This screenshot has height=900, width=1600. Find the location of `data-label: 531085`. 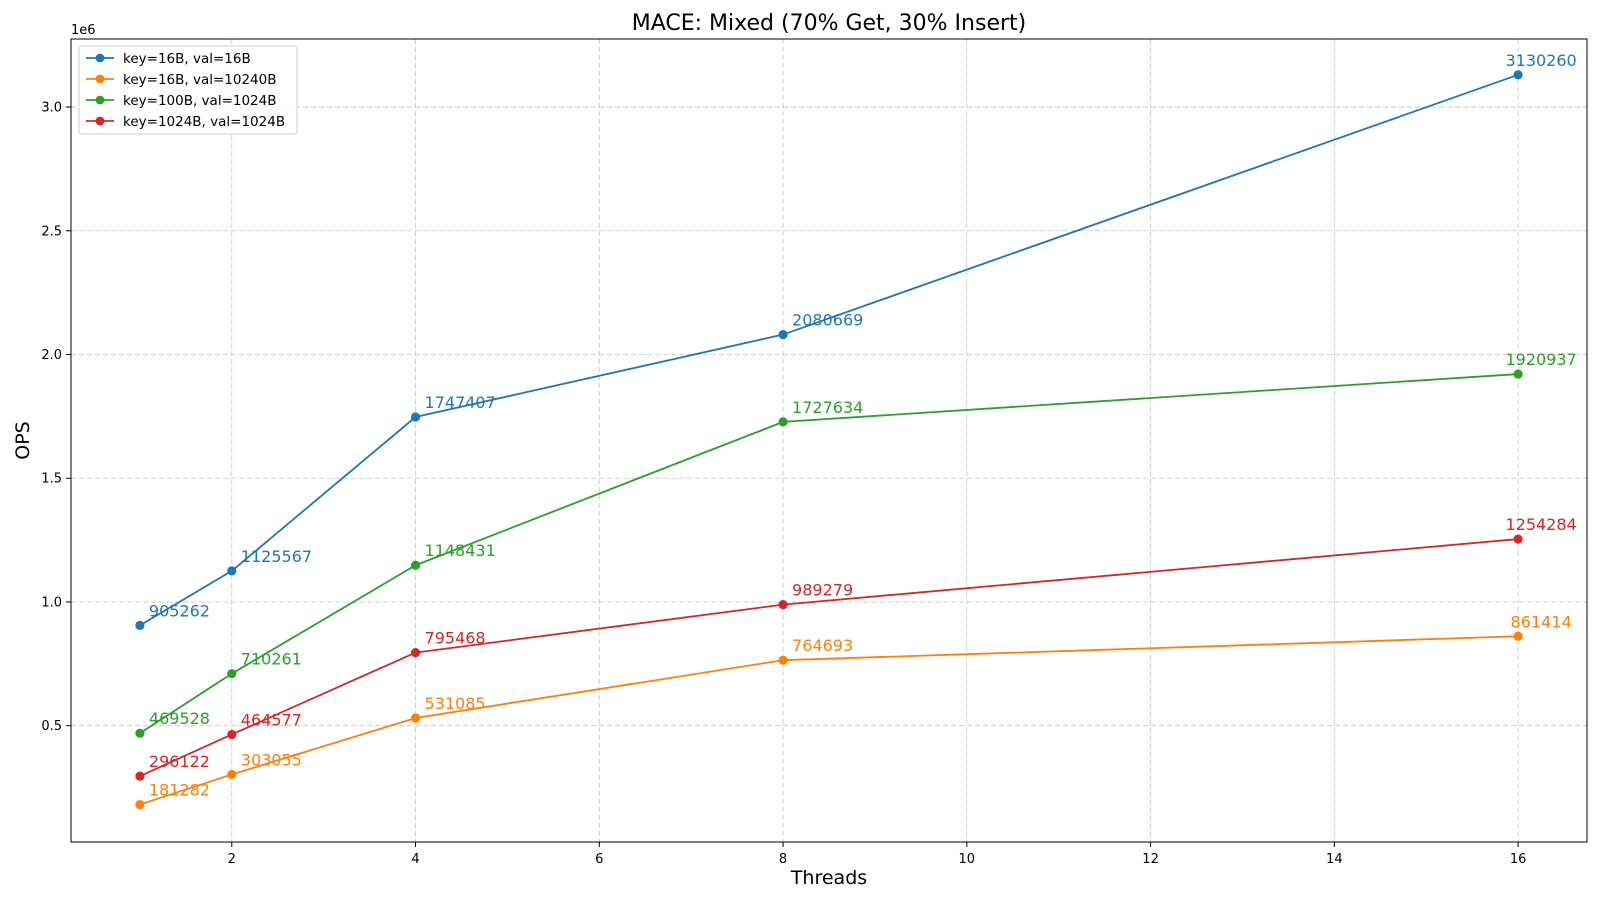

data-label: 531085 is located at coordinates (455, 703).